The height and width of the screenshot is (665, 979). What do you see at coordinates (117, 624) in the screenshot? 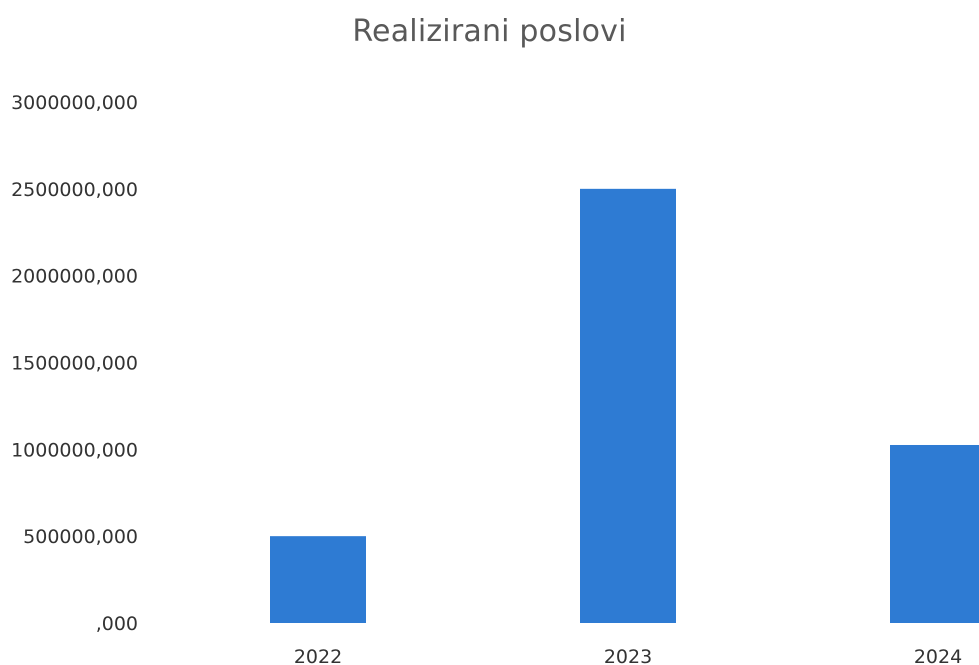
I see `y-tick-label: ,000` at bounding box center [117, 624].